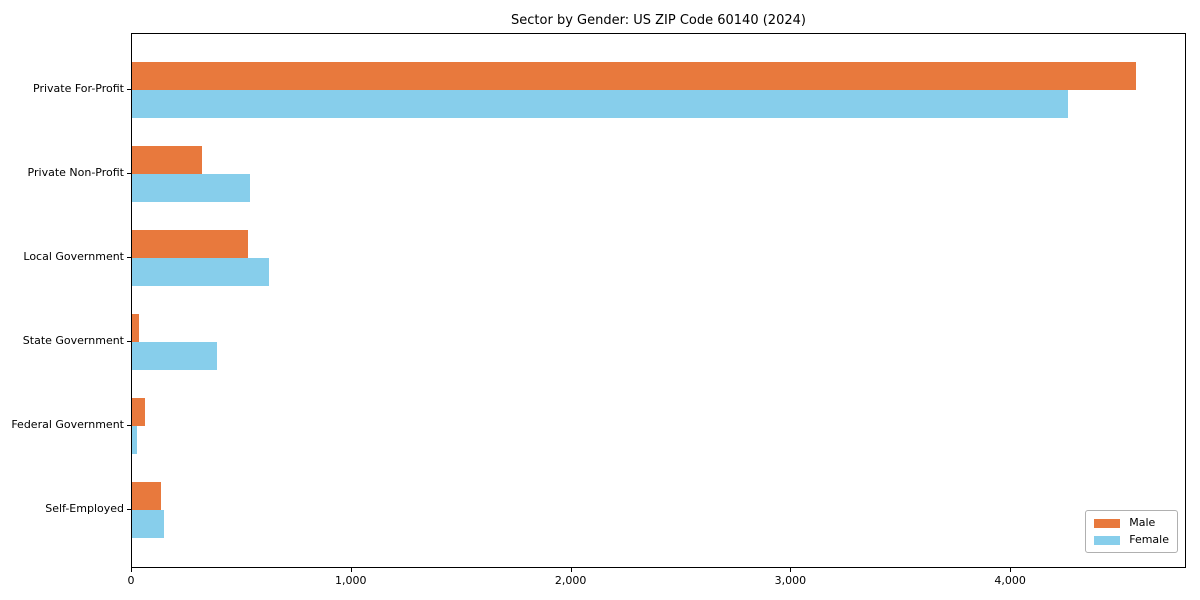 Image resolution: width=1200 pixels, height=600 pixels. Describe the element at coordinates (1107, 540) in the screenshot. I see `legend-swatch-female` at that location.